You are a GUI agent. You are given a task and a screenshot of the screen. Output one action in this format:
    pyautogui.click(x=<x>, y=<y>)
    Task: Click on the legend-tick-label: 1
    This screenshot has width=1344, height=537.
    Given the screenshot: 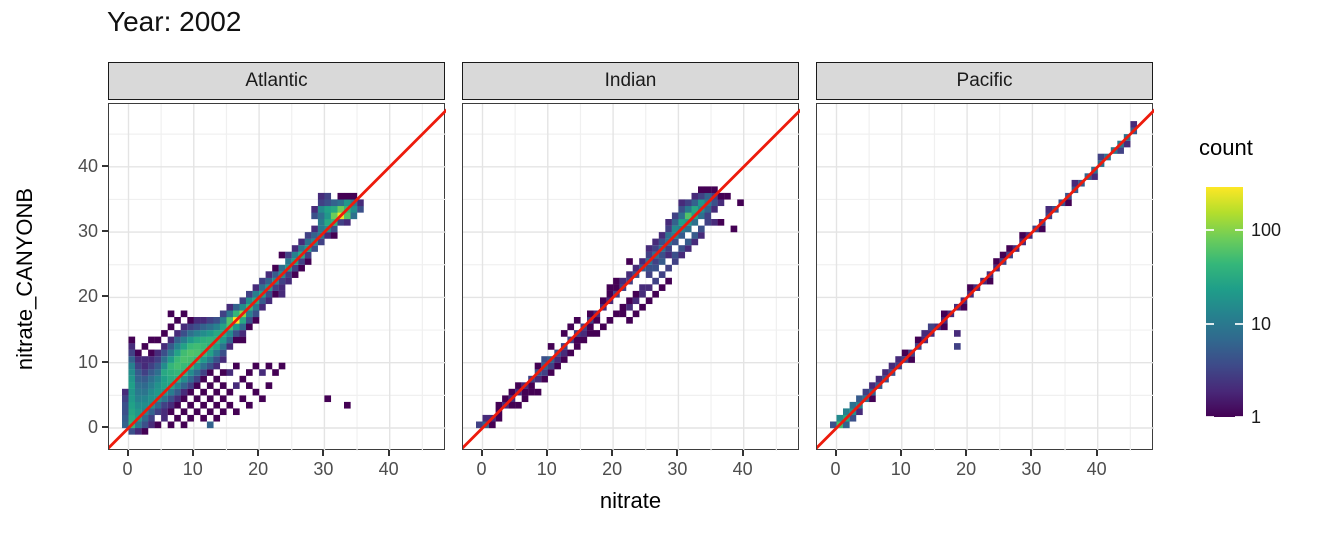 What is the action you would take?
    pyautogui.click(x=1256, y=417)
    